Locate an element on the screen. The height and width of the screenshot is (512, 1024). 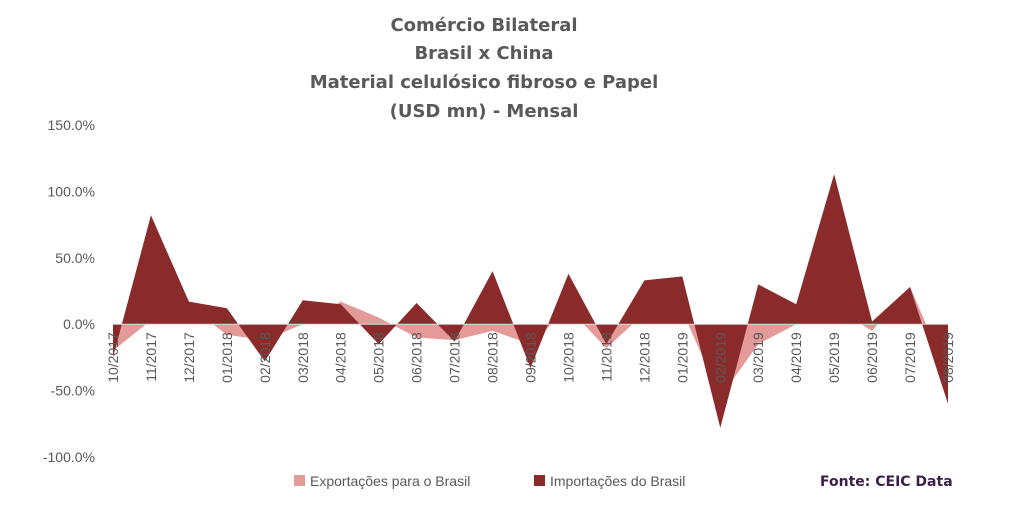
y-tick-label: 50.0% is located at coordinates (75, 258).